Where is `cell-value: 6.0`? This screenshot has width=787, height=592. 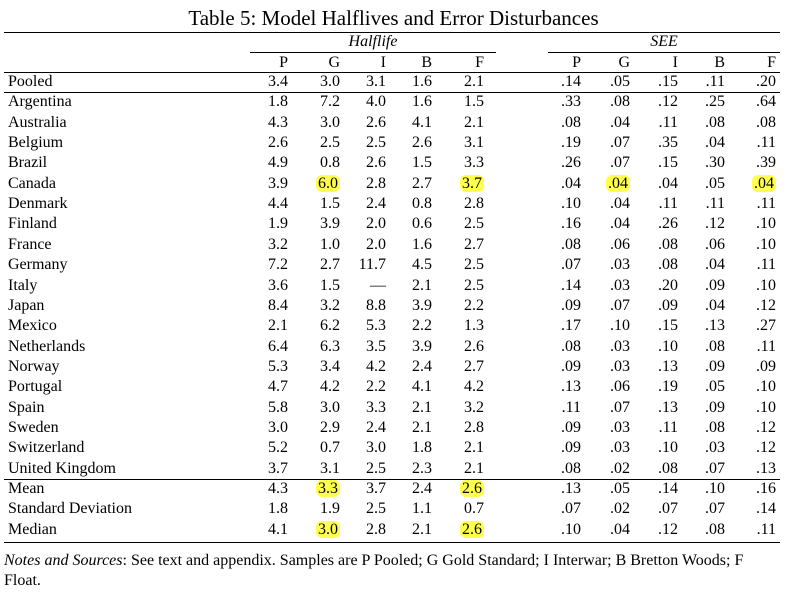
cell-value: 6.0 is located at coordinates (328, 183).